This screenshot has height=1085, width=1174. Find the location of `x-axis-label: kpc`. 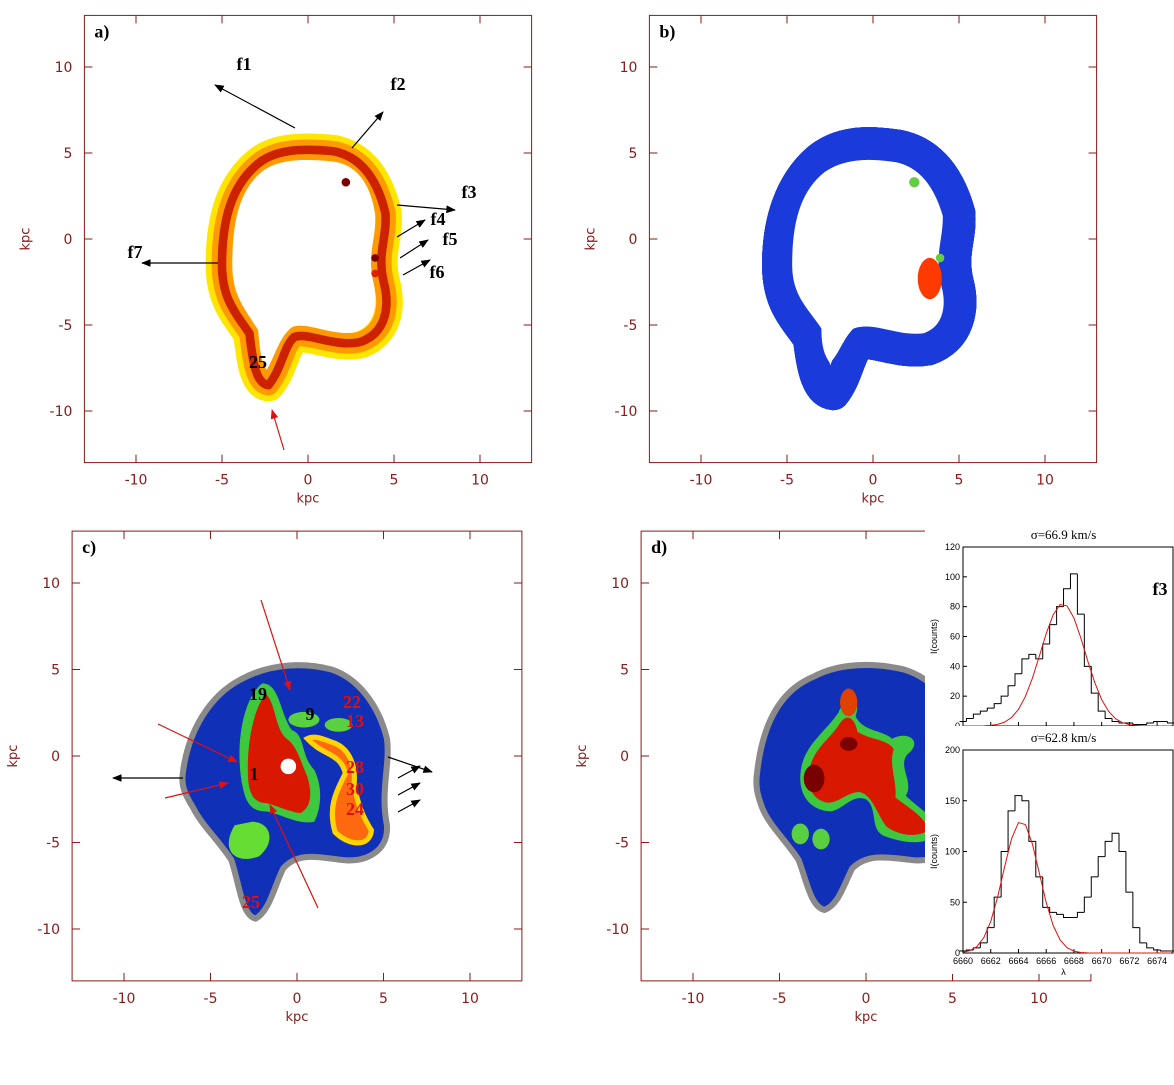

x-axis-label: kpc is located at coordinates (873, 499).